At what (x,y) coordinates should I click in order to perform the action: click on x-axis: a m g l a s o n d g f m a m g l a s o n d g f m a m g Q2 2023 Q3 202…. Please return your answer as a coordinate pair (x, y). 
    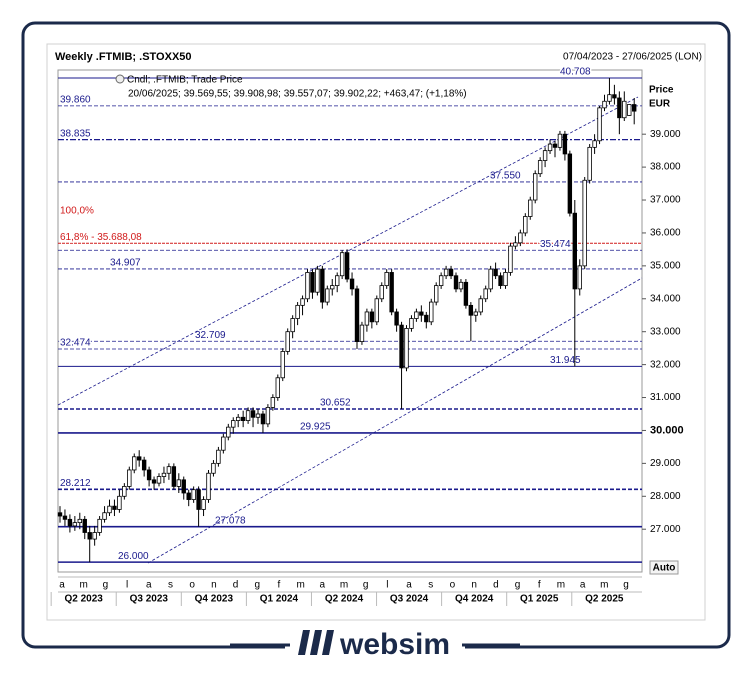
    Looking at the image, I should click on (339, 593).